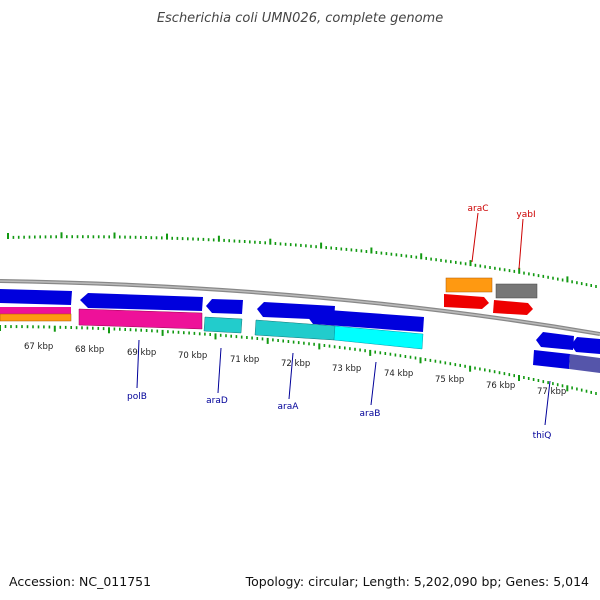 The image size is (600, 600). What do you see at coordinates (36, 297) in the screenshot?
I see `gene-left-blue` at bounding box center [36, 297].